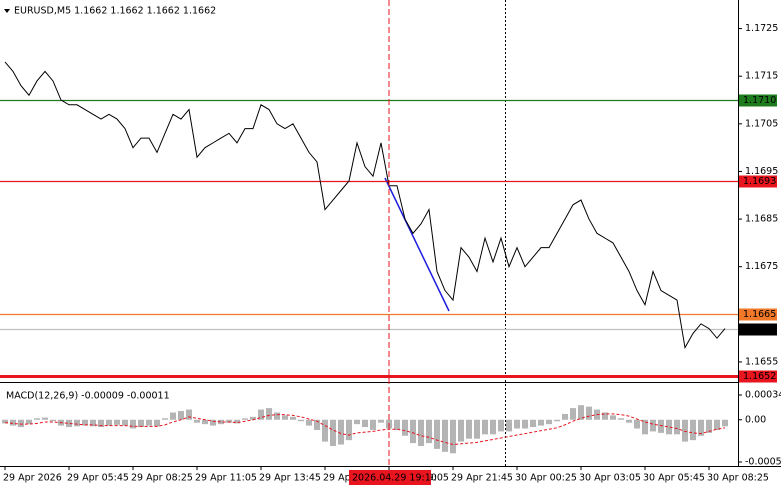 The image size is (781, 489). What do you see at coordinates (88, 396) in the screenshot?
I see `macd-title: MACD(12,26,9) -0.00009 -0.00011` at bounding box center [88, 396].